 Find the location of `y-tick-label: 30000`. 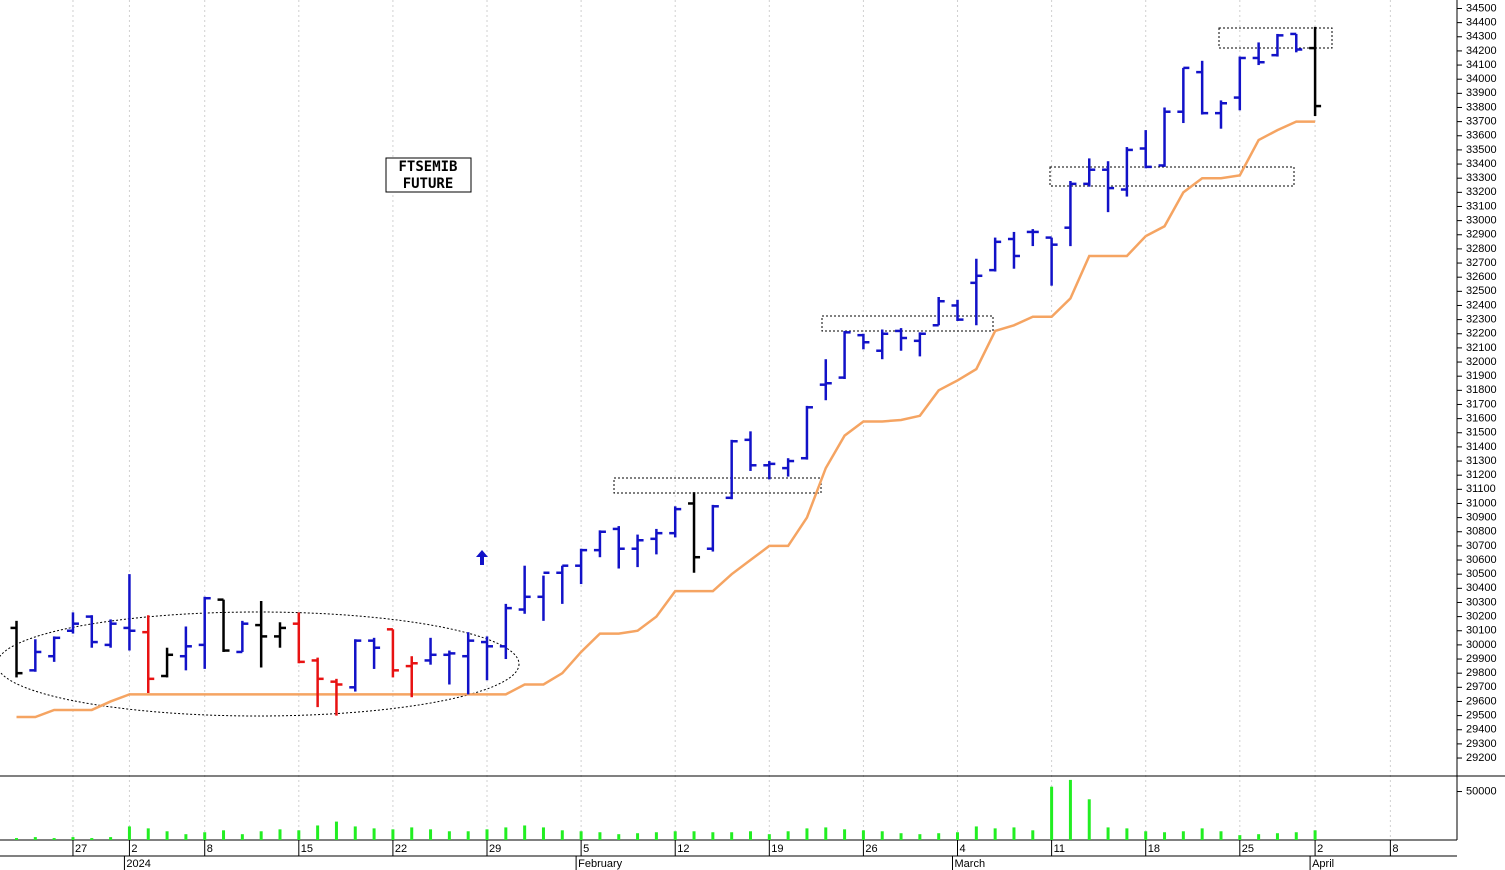

y-tick-label: 30000 is located at coordinates (1481, 645).